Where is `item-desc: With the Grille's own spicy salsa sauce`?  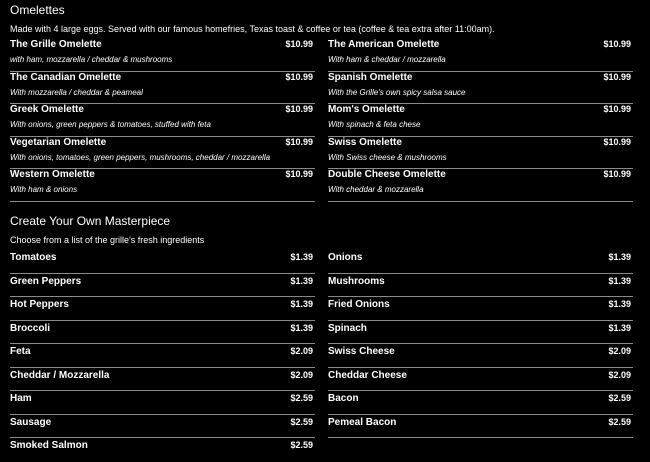
item-desc: With the Grille's own spicy salsa sauce is located at coordinates (397, 92).